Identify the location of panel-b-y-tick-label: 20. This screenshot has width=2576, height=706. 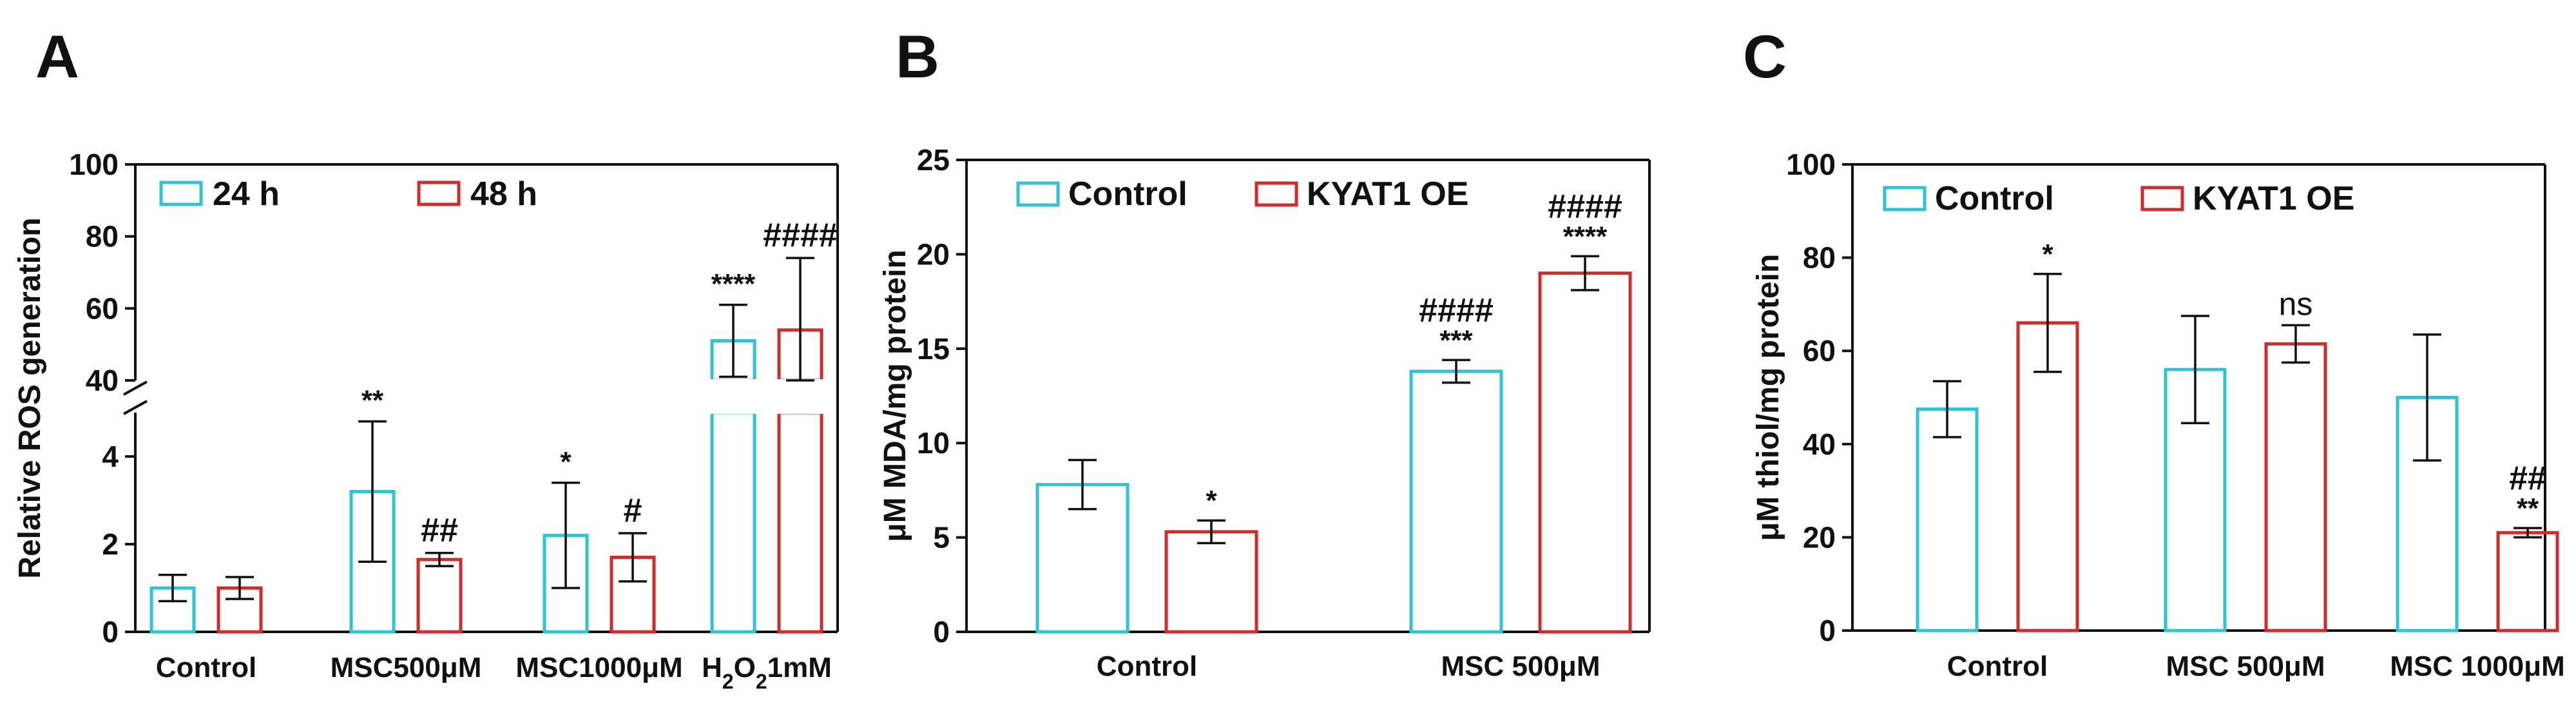
(934, 254).